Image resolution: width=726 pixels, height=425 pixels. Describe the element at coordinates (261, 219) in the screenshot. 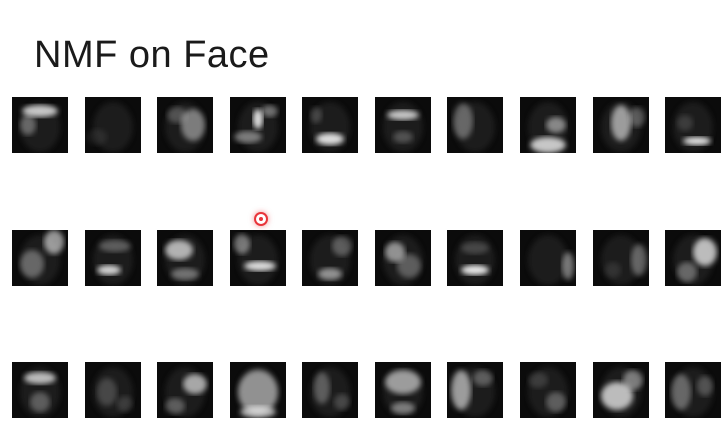

I see `laser-pointer-icon` at that location.